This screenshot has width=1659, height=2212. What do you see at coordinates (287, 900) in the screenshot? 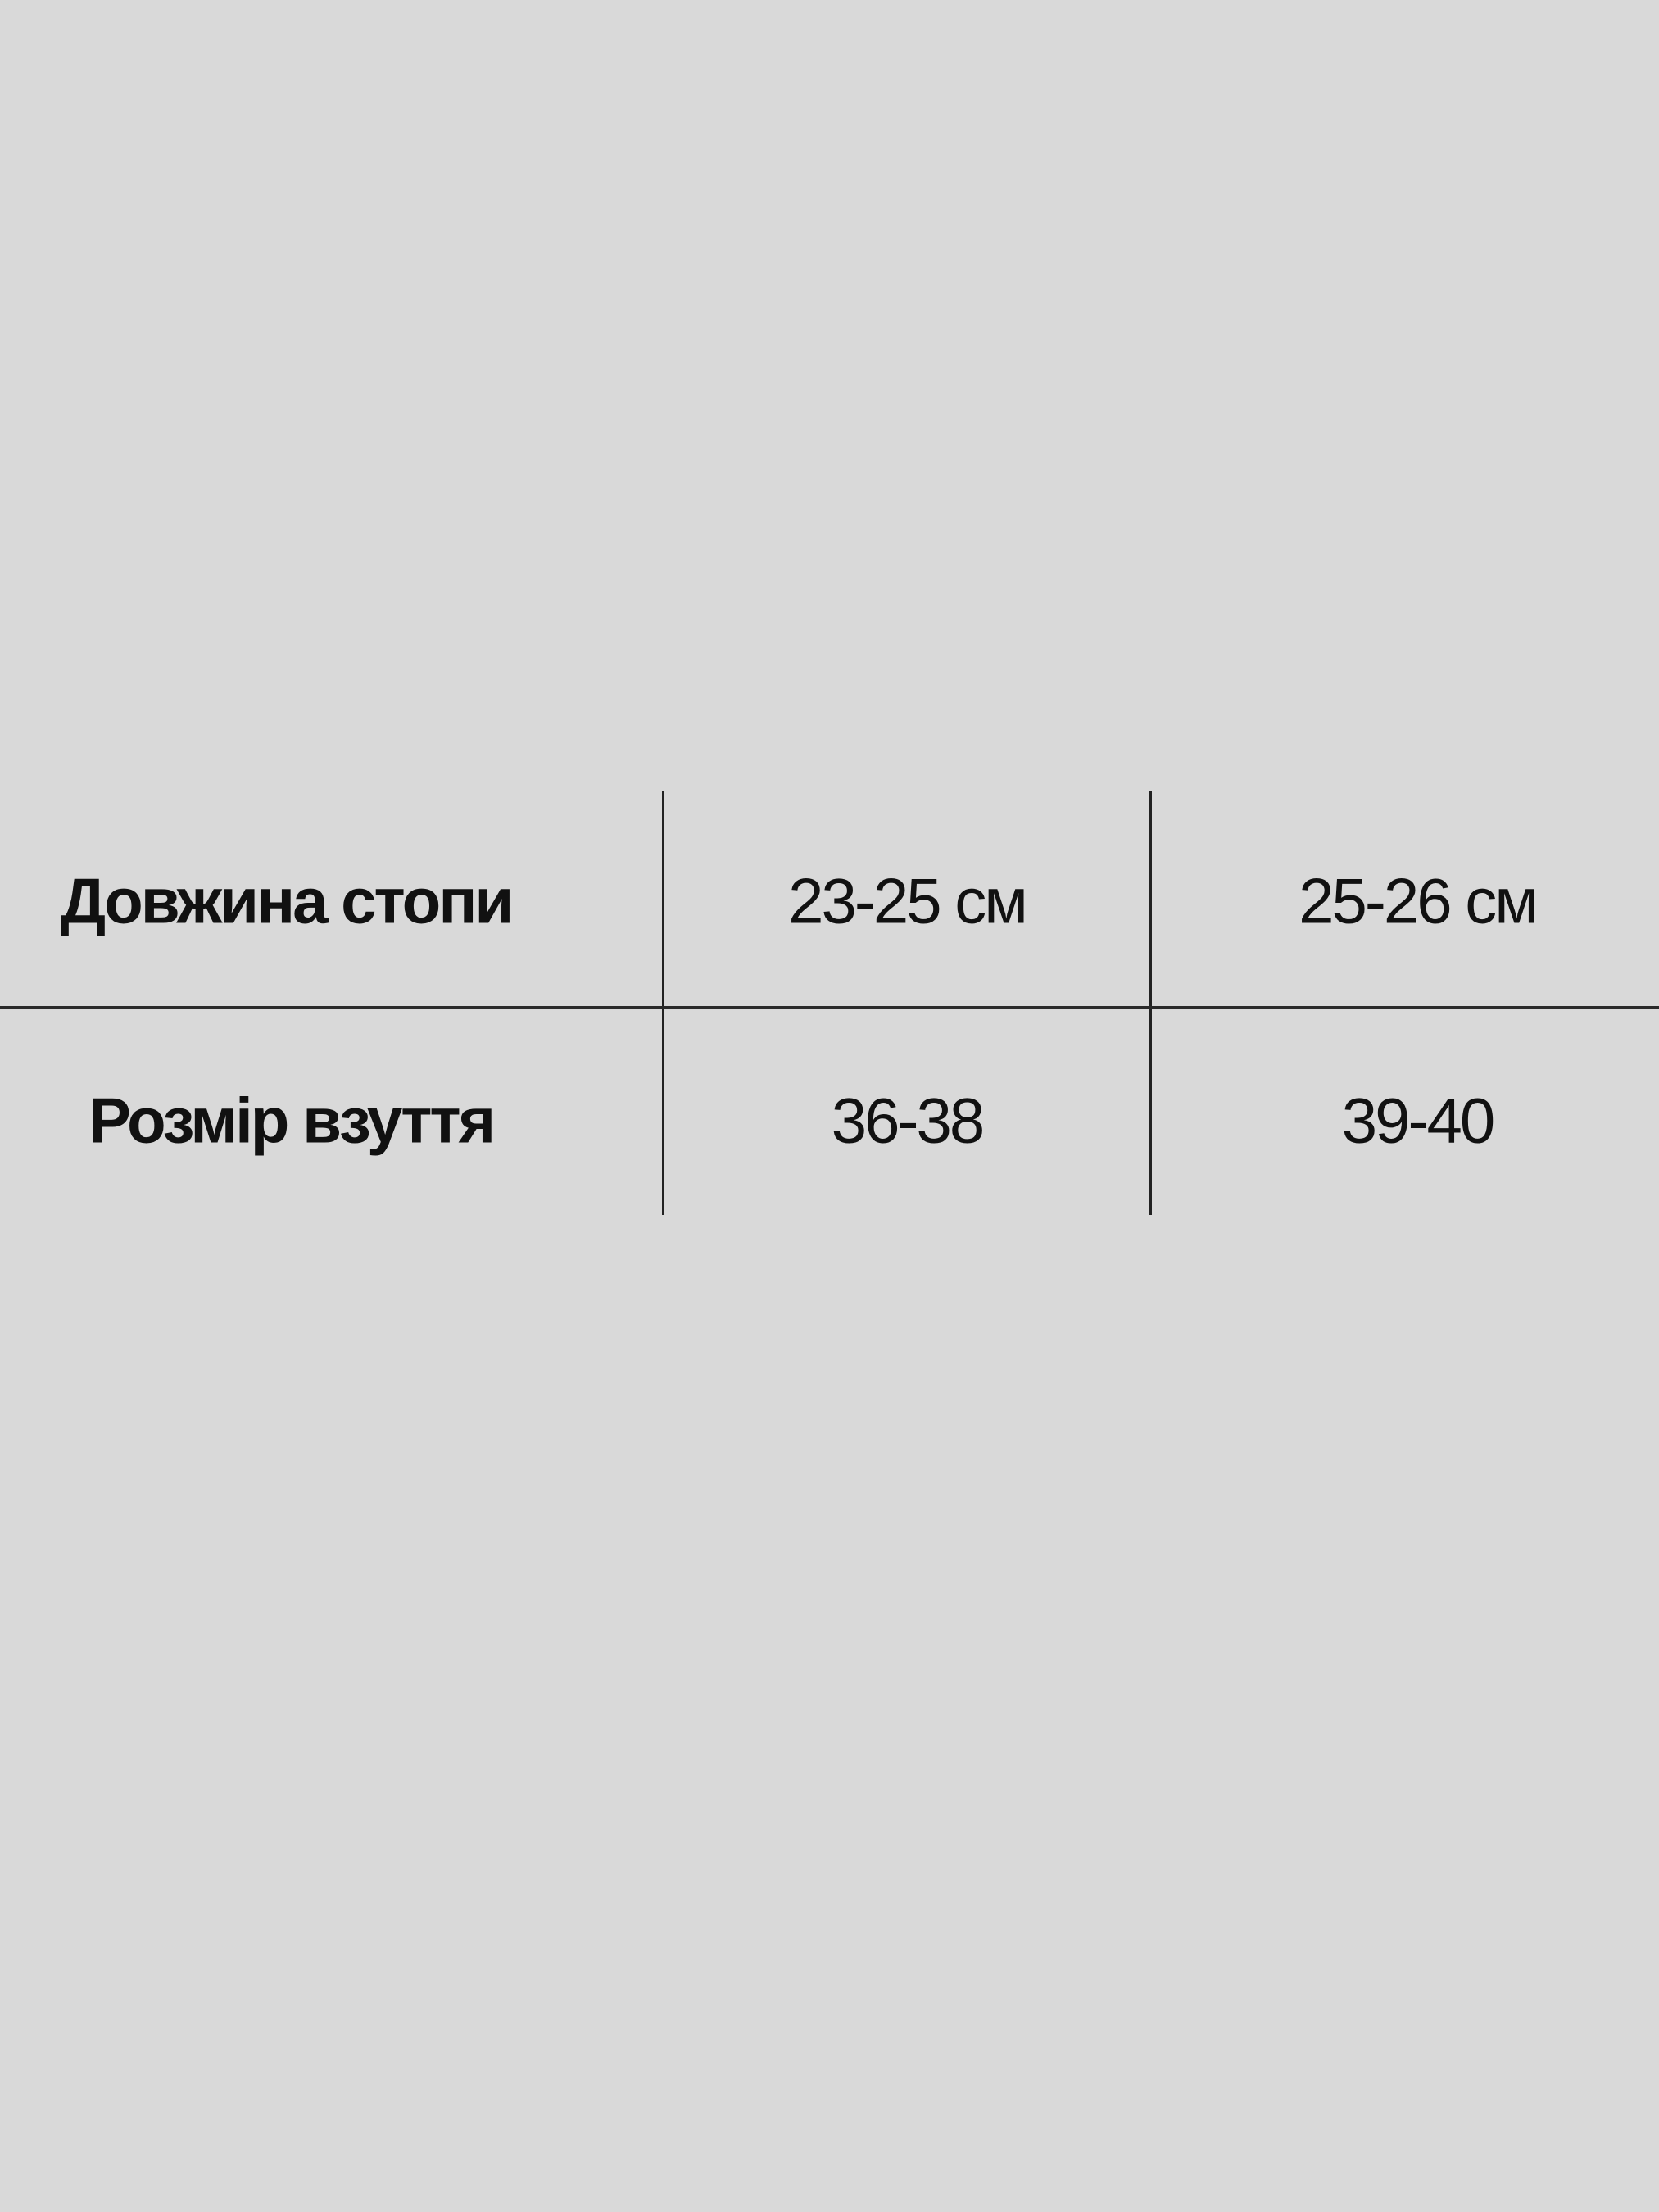
I see `row-label-foot-length: Довжина стопи` at bounding box center [287, 900].